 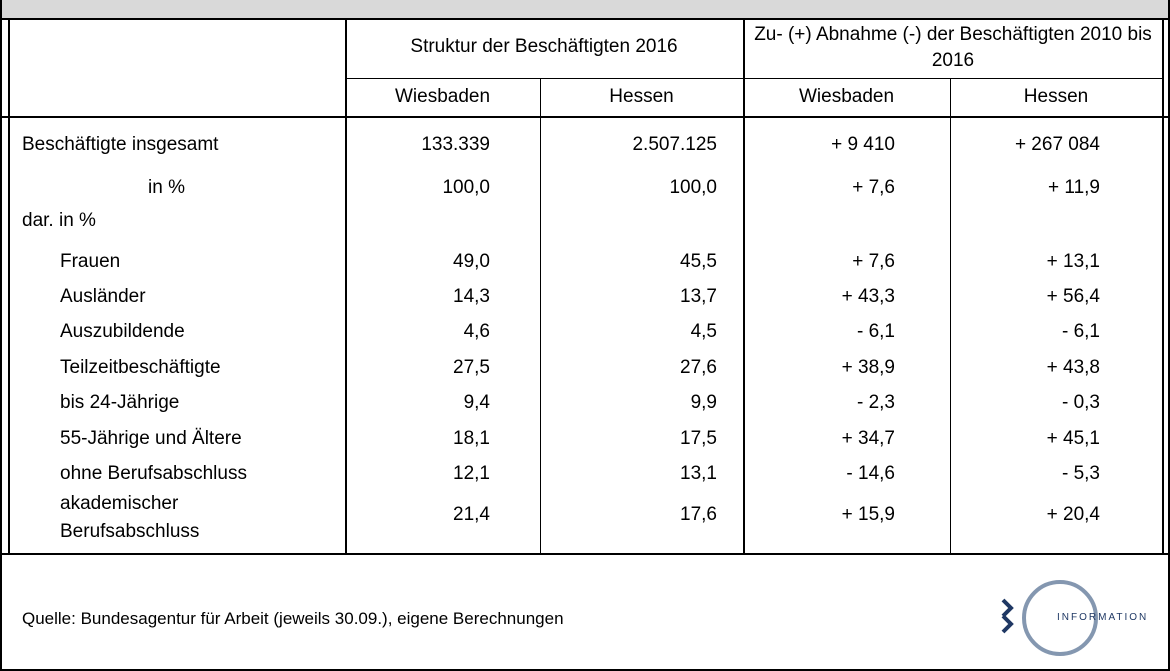 What do you see at coordinates (476, 402) in the screenshot?
I see `cell: 9,4` at bounding box center [476, 402].